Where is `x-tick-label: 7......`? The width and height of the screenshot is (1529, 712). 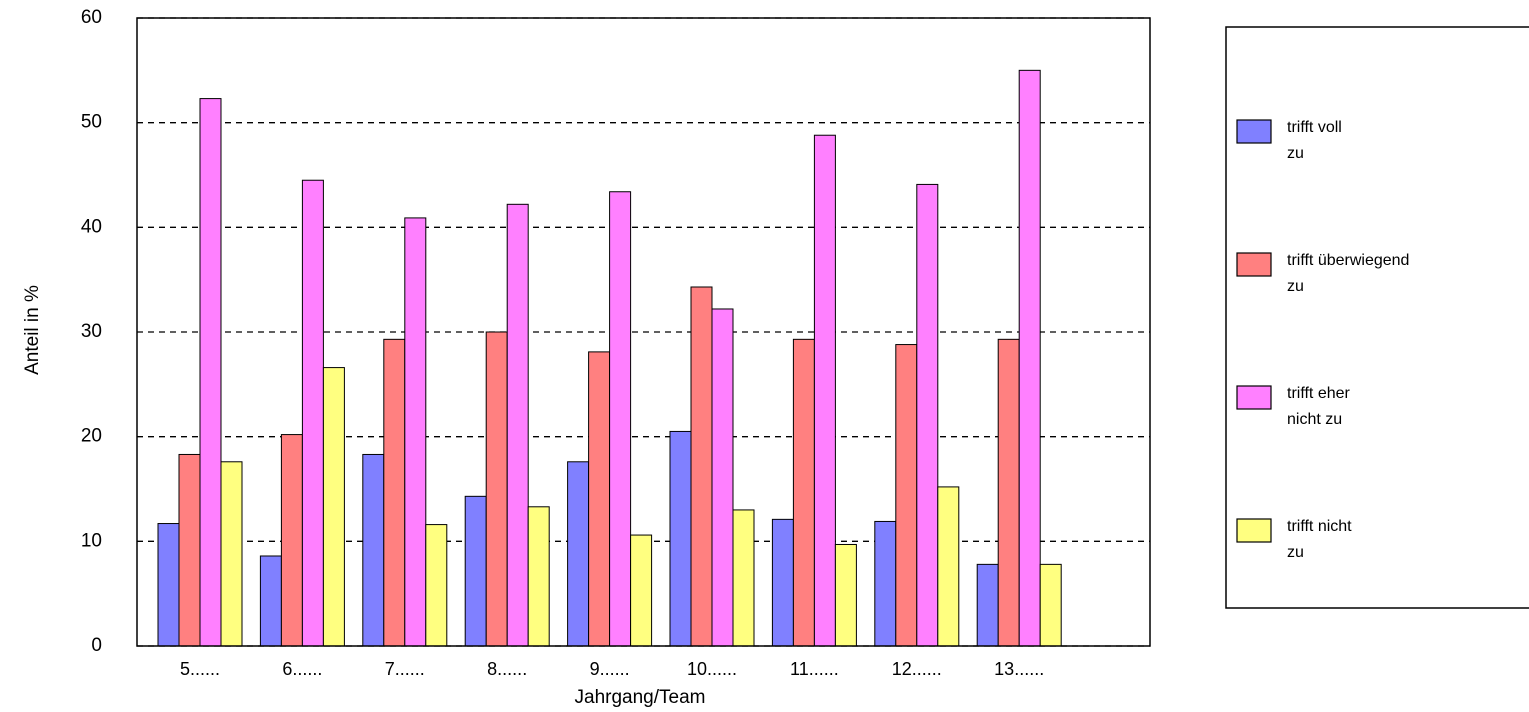
x-tick-label: 7...... is located at coordinates (405, 669).